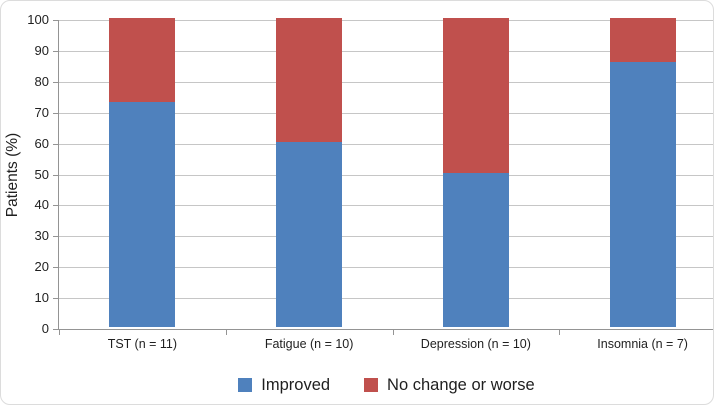  Describe the element at coordinates (461, 384) in the screenshot. I see `legend-label-no-change: No change or worse` at that location.